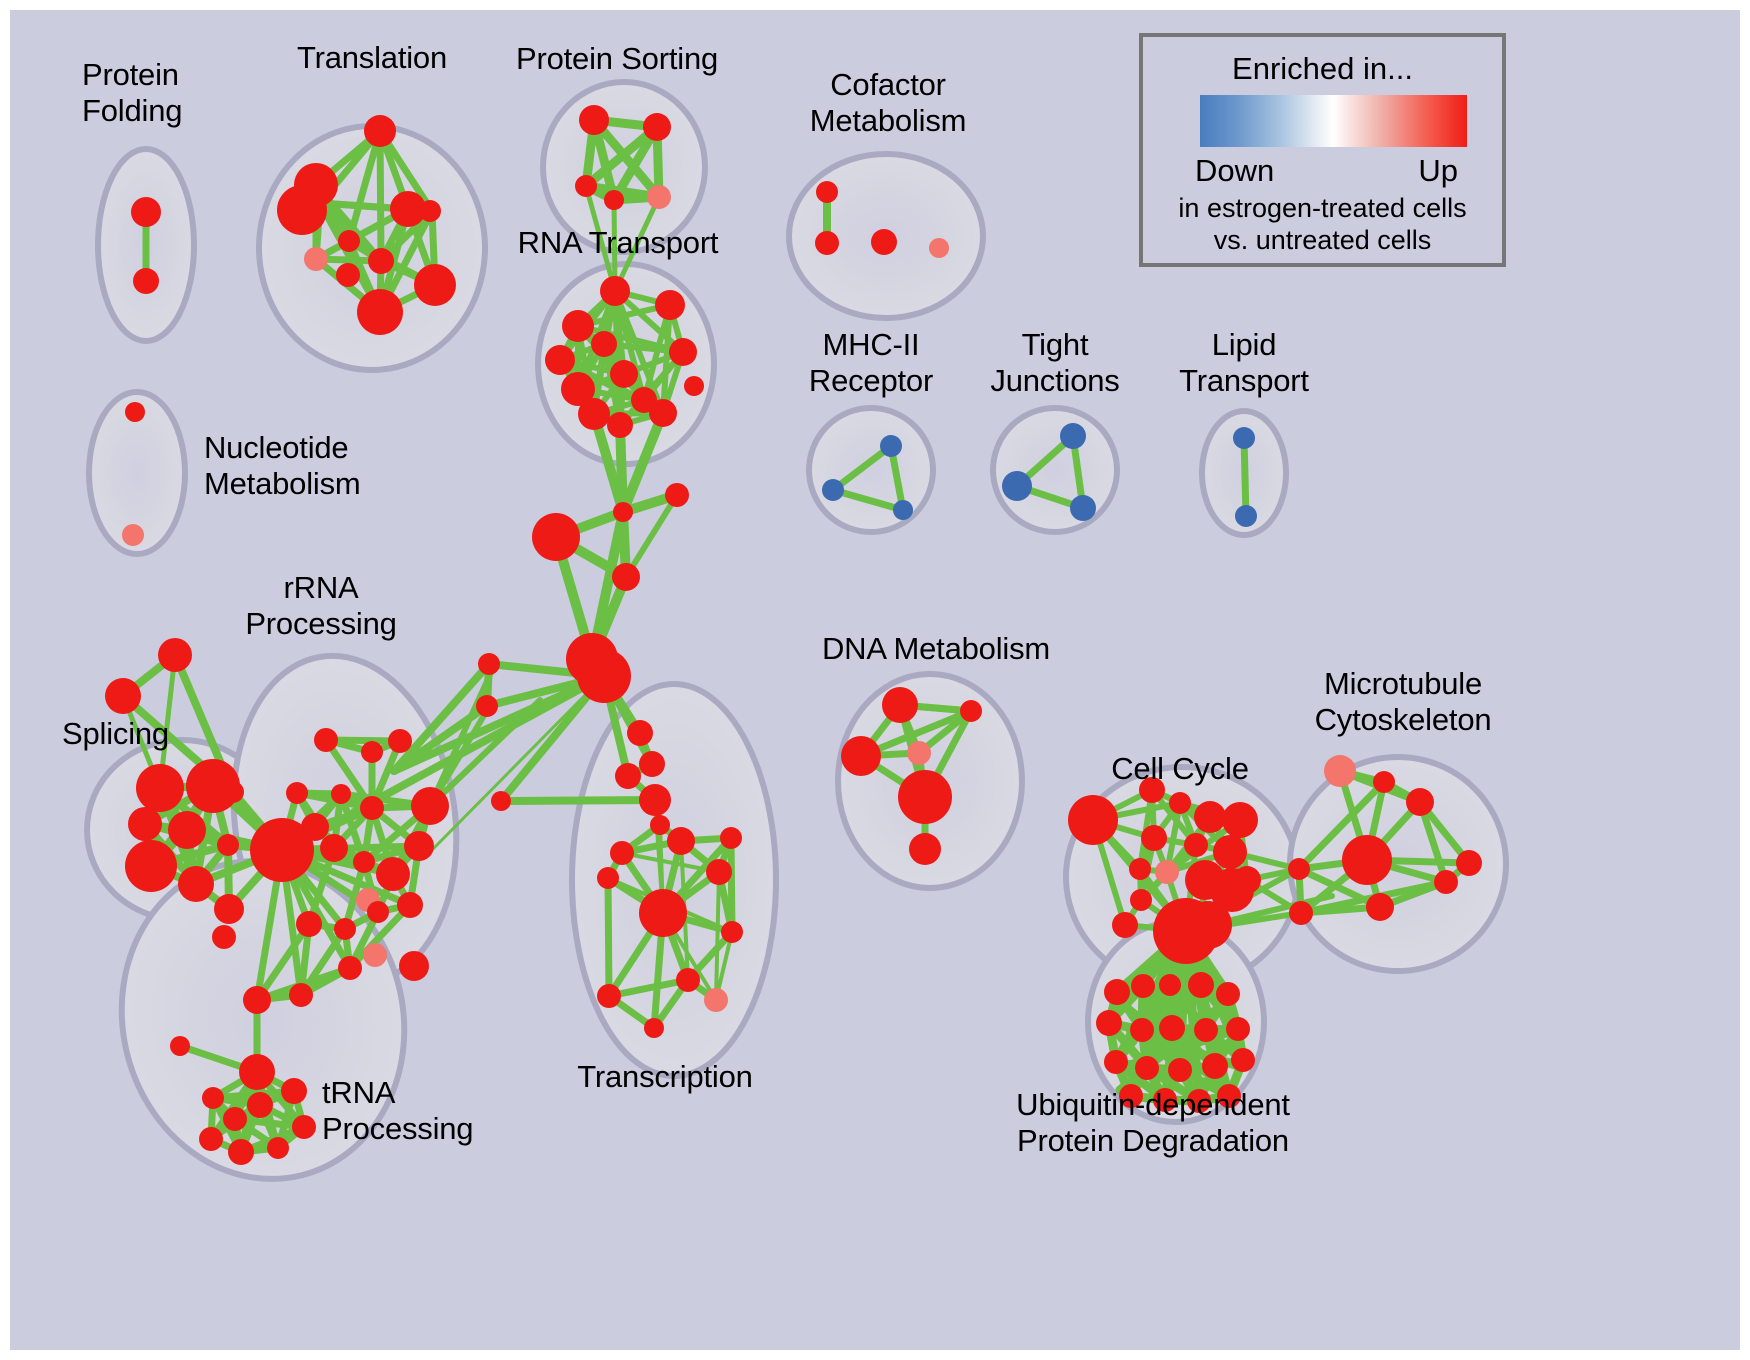 Image resolution: width=1750 pixels, height=1360 pixels. What do you see at coordinates (321, 605) in the screenshot?
I see `cluster-label-rrna-processing: rRNA Processing` at bounding box center [321, 605].